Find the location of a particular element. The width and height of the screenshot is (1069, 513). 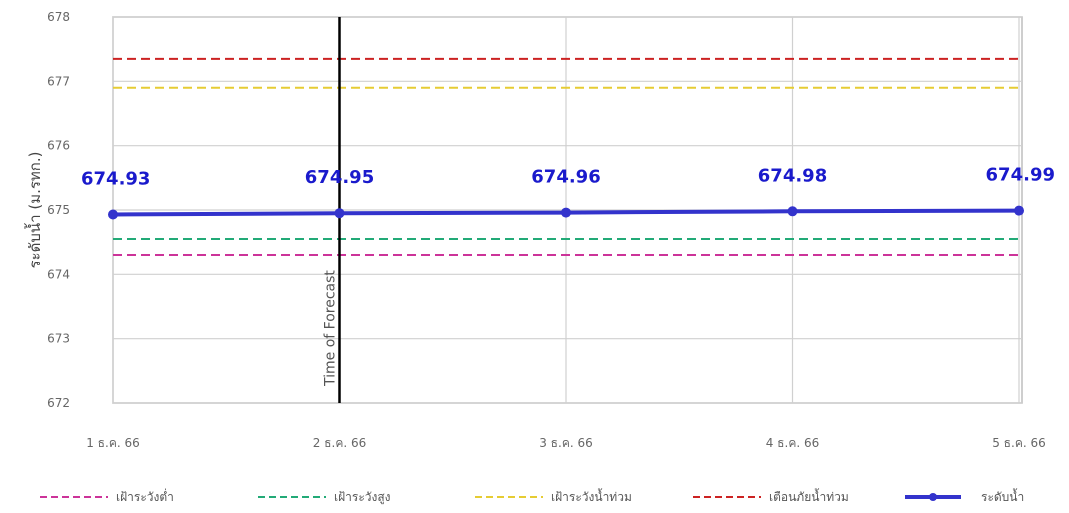

data-label: 674.98 is located at coordinates (792, 175).